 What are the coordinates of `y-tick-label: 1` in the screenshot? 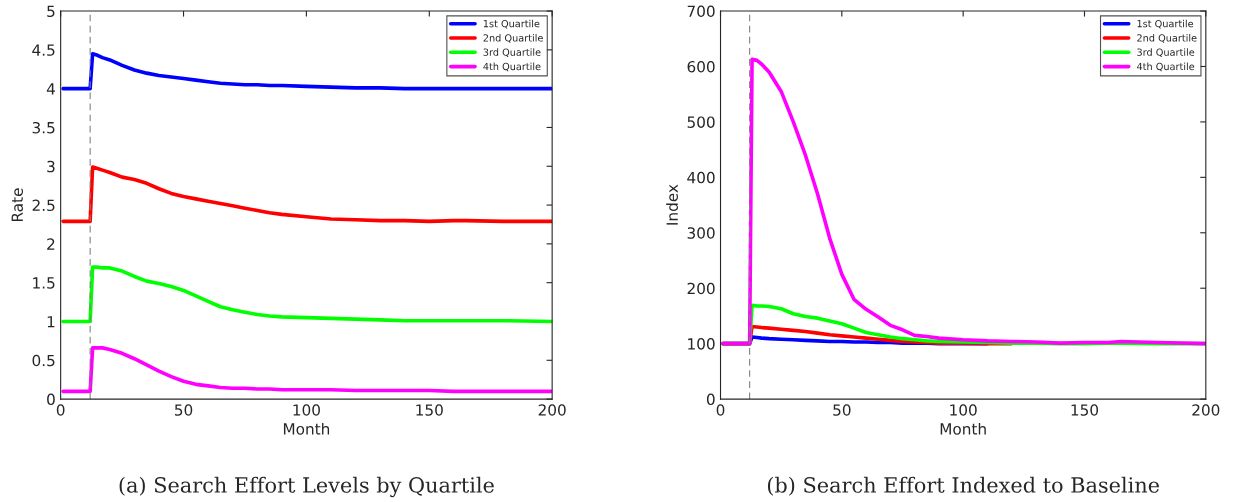 It's located at (51, 322).